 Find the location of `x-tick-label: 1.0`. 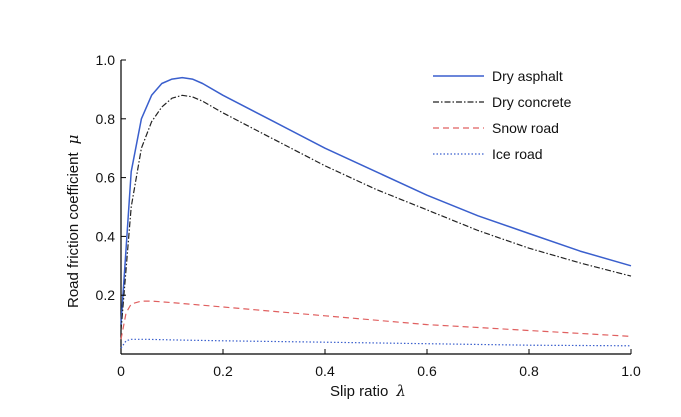

x-tick-label: 1.0 is located at coordinates (631, 371).